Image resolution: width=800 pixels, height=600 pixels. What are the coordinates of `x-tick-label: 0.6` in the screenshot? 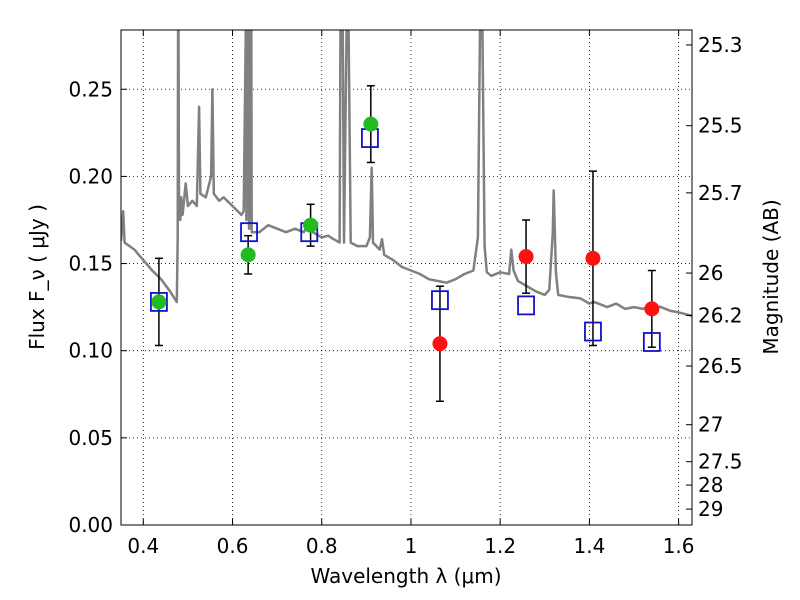 It's located at (233, 546).